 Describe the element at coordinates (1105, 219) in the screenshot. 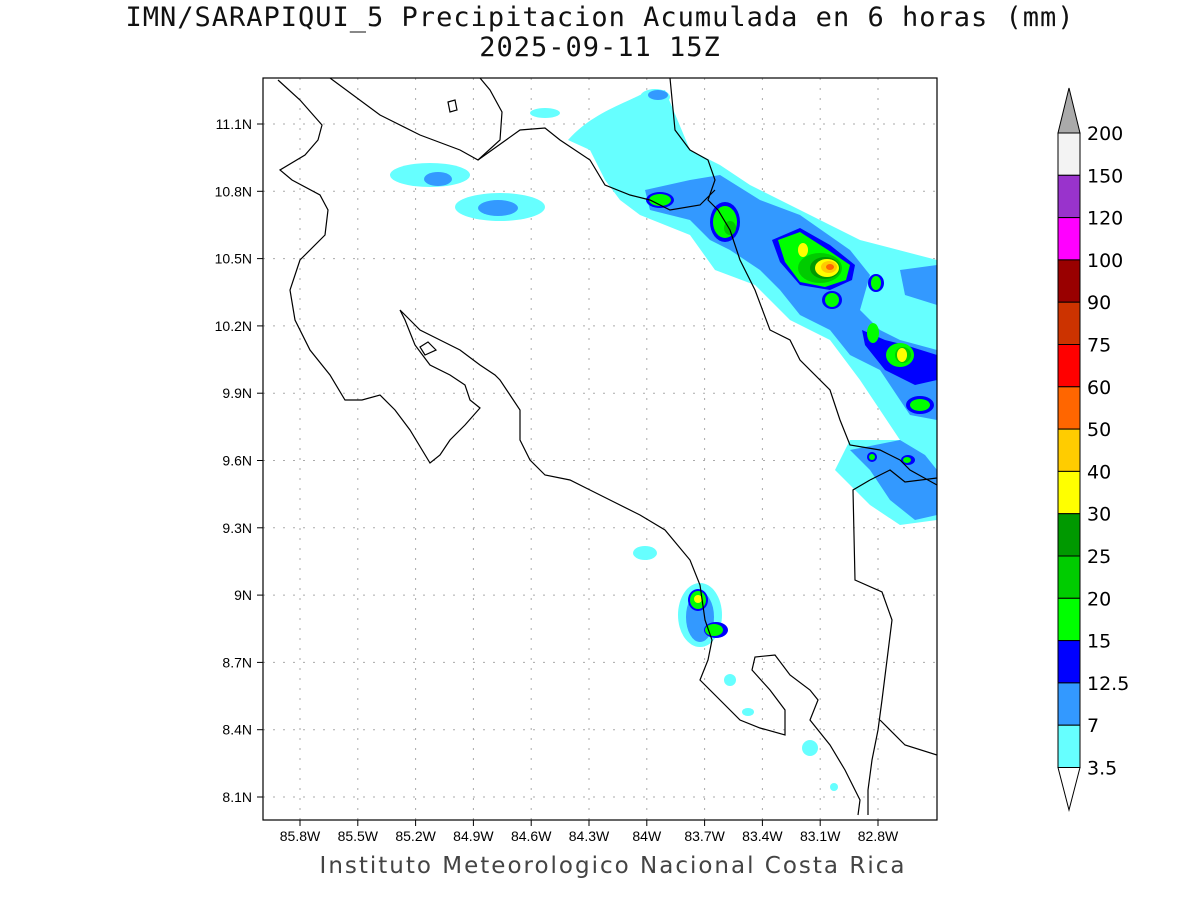

I see `legend-level: 120` at that location.